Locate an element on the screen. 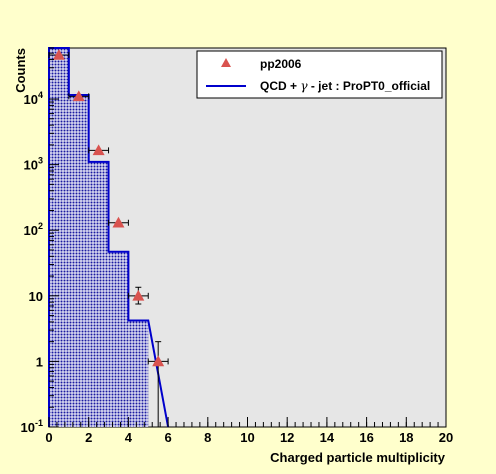  y-tick-label: 10³ is located at coordinates (33, 164).